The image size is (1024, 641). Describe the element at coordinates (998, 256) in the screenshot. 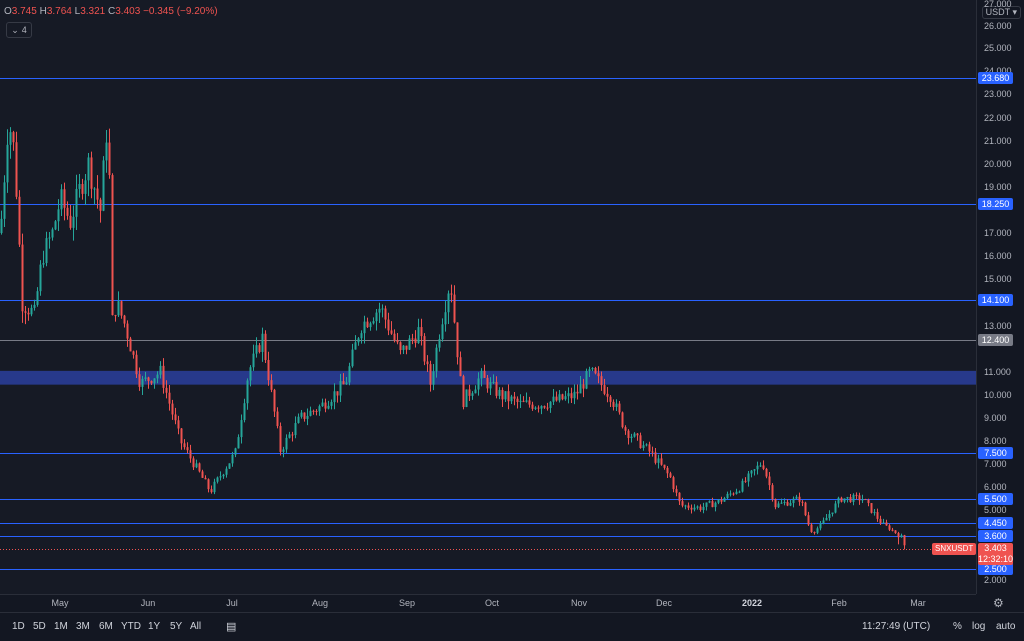

I see `price-tick-label: 16.000` at that location.